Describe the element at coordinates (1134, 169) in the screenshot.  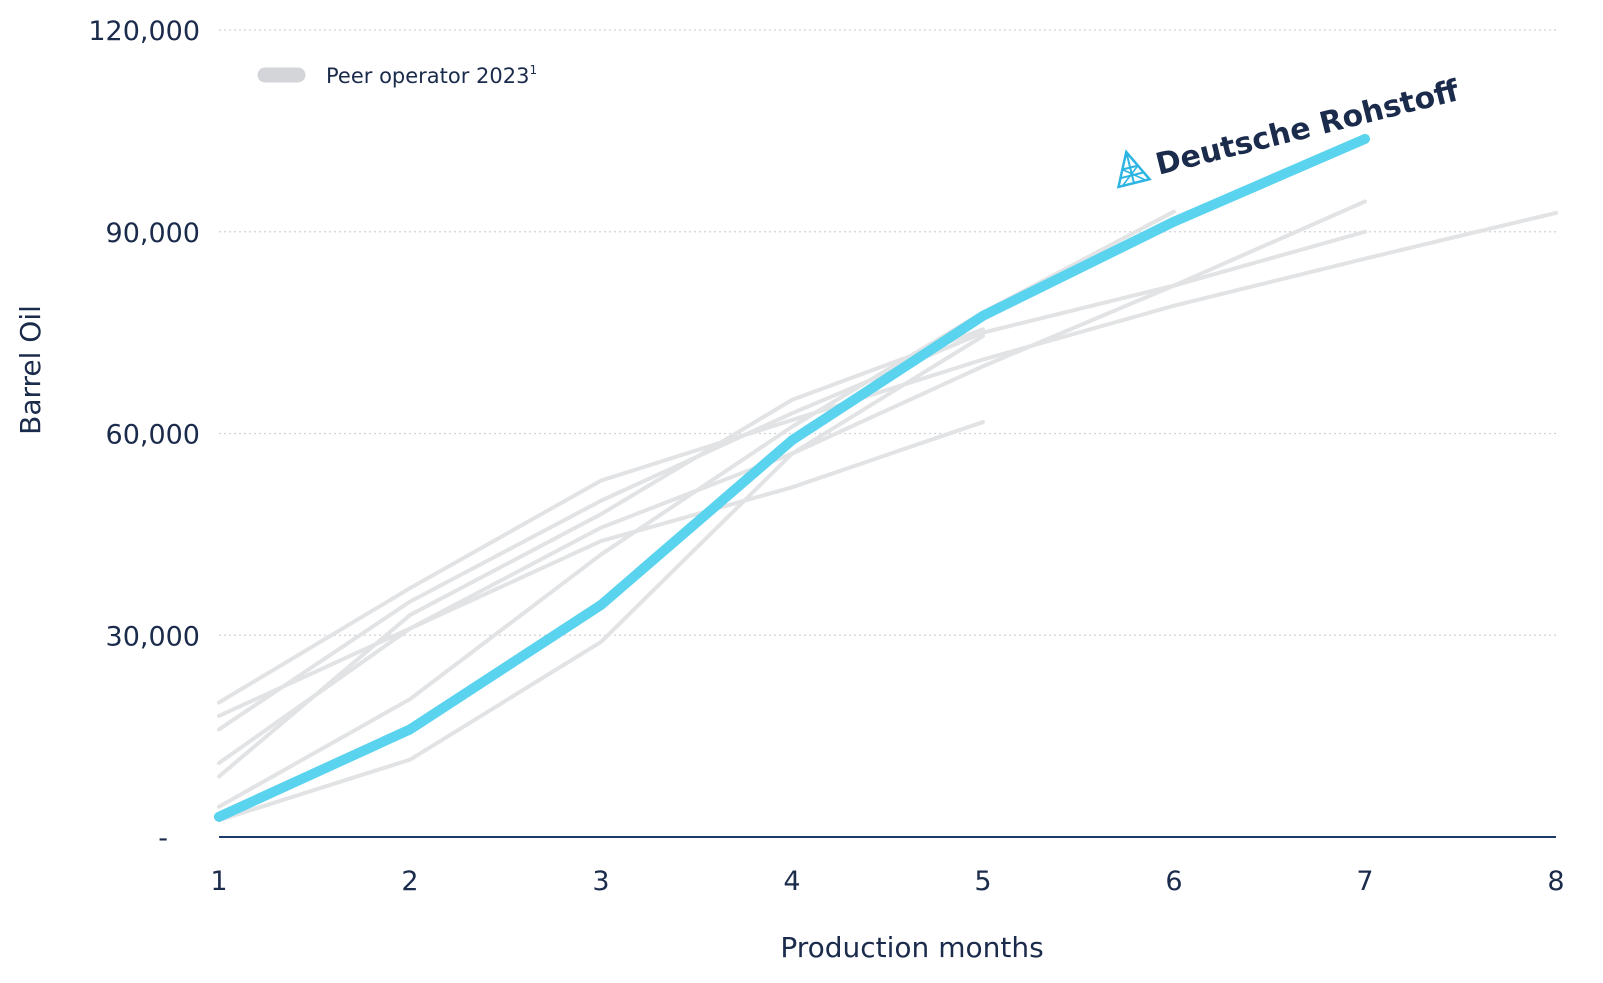
I see `derrick-icon` at that location.